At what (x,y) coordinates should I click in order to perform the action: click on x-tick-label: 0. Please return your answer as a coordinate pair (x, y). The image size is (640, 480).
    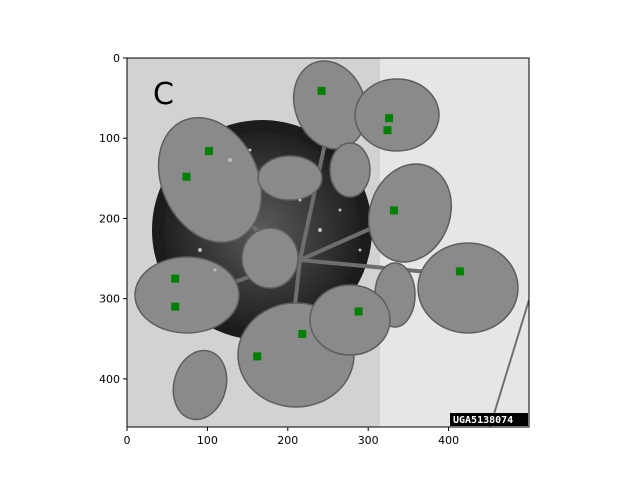
    Looking at the image, I should click on (127, 440).